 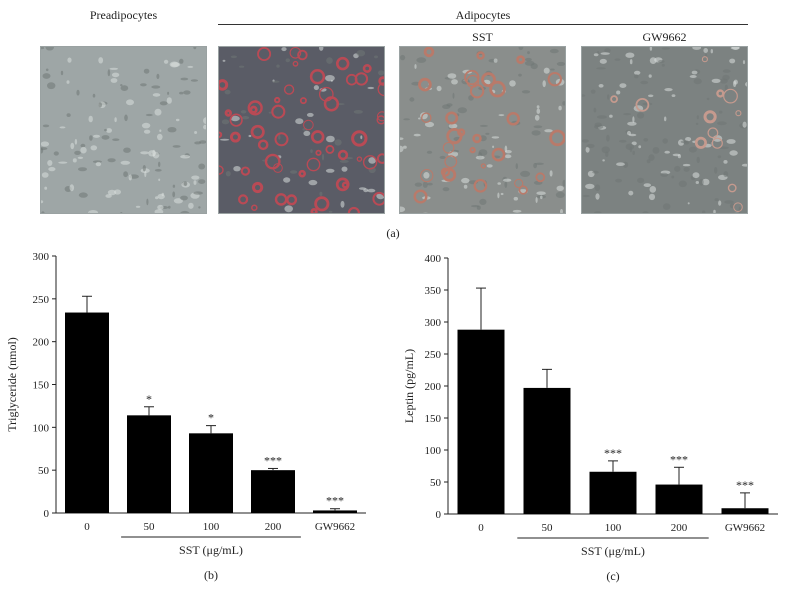 What do you see at coordinates (409, 386) in the screenshot?
I see `y-axis-label: Leptin (pg/mL)` at bounding box center [409, 386].